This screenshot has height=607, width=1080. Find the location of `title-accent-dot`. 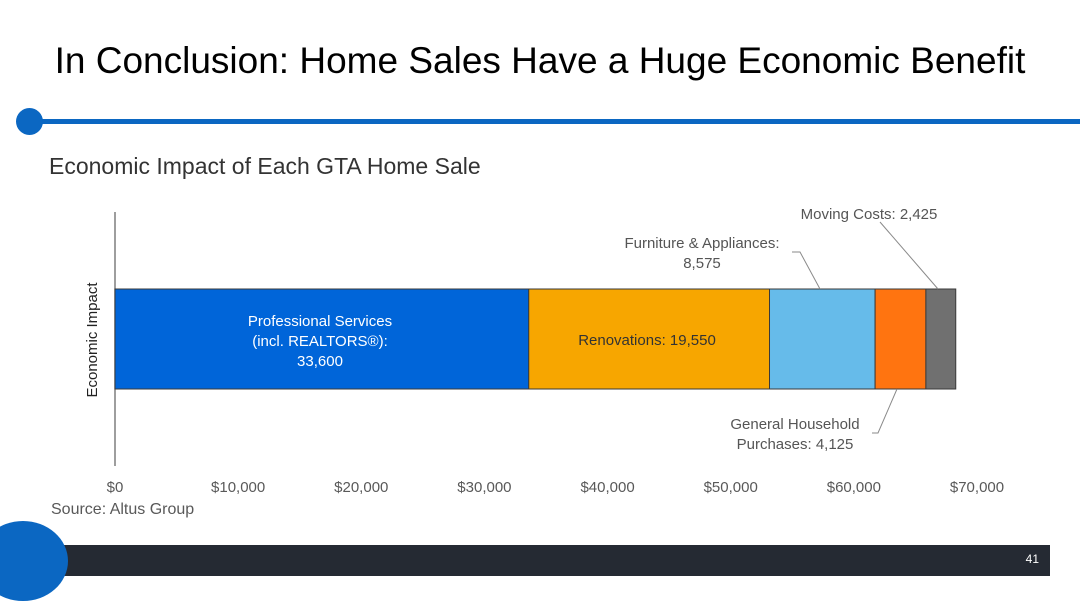

title-accent-dot is located at coordinates (29, 121).